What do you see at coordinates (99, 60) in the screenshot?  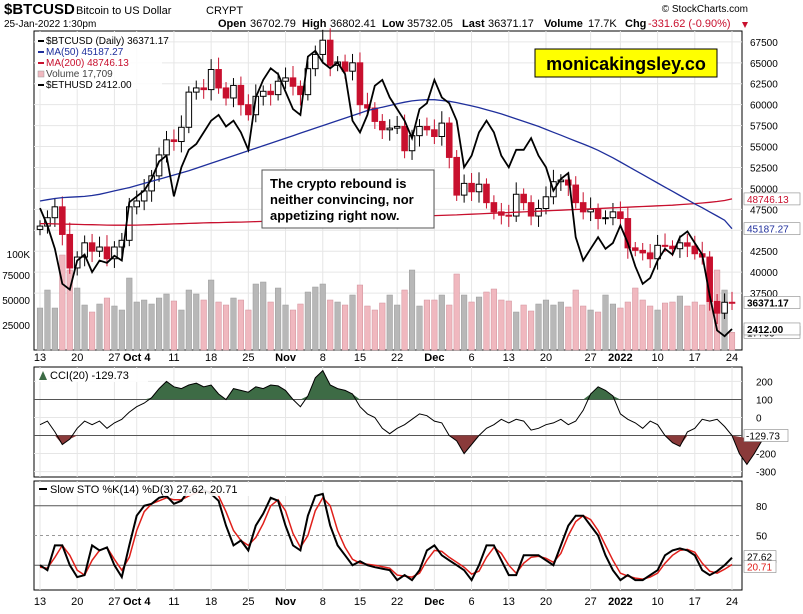 I see `legend-bg` at bounding box center [99, 60].